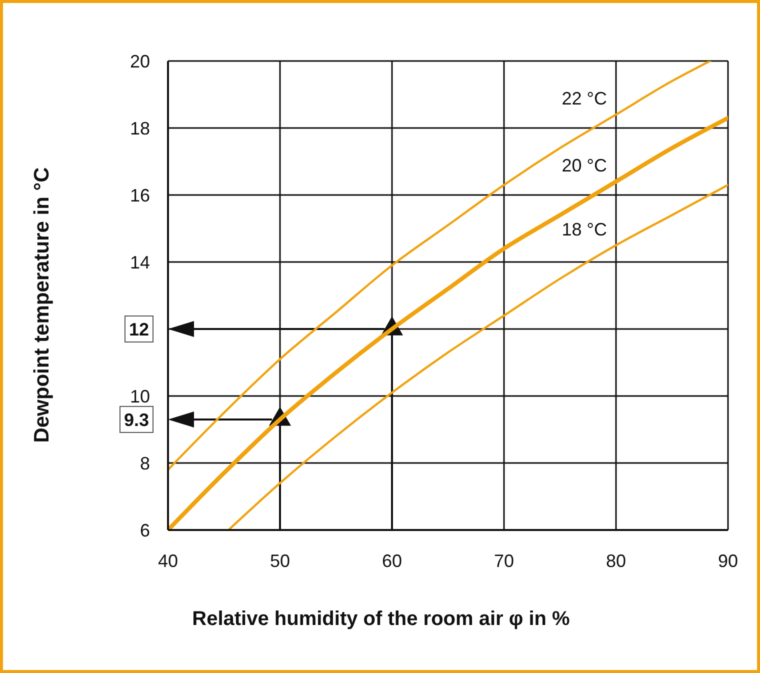 The height and width of the screenshot is (673, 760). I want to click on y-tick-label: 20, so click(140, 61).